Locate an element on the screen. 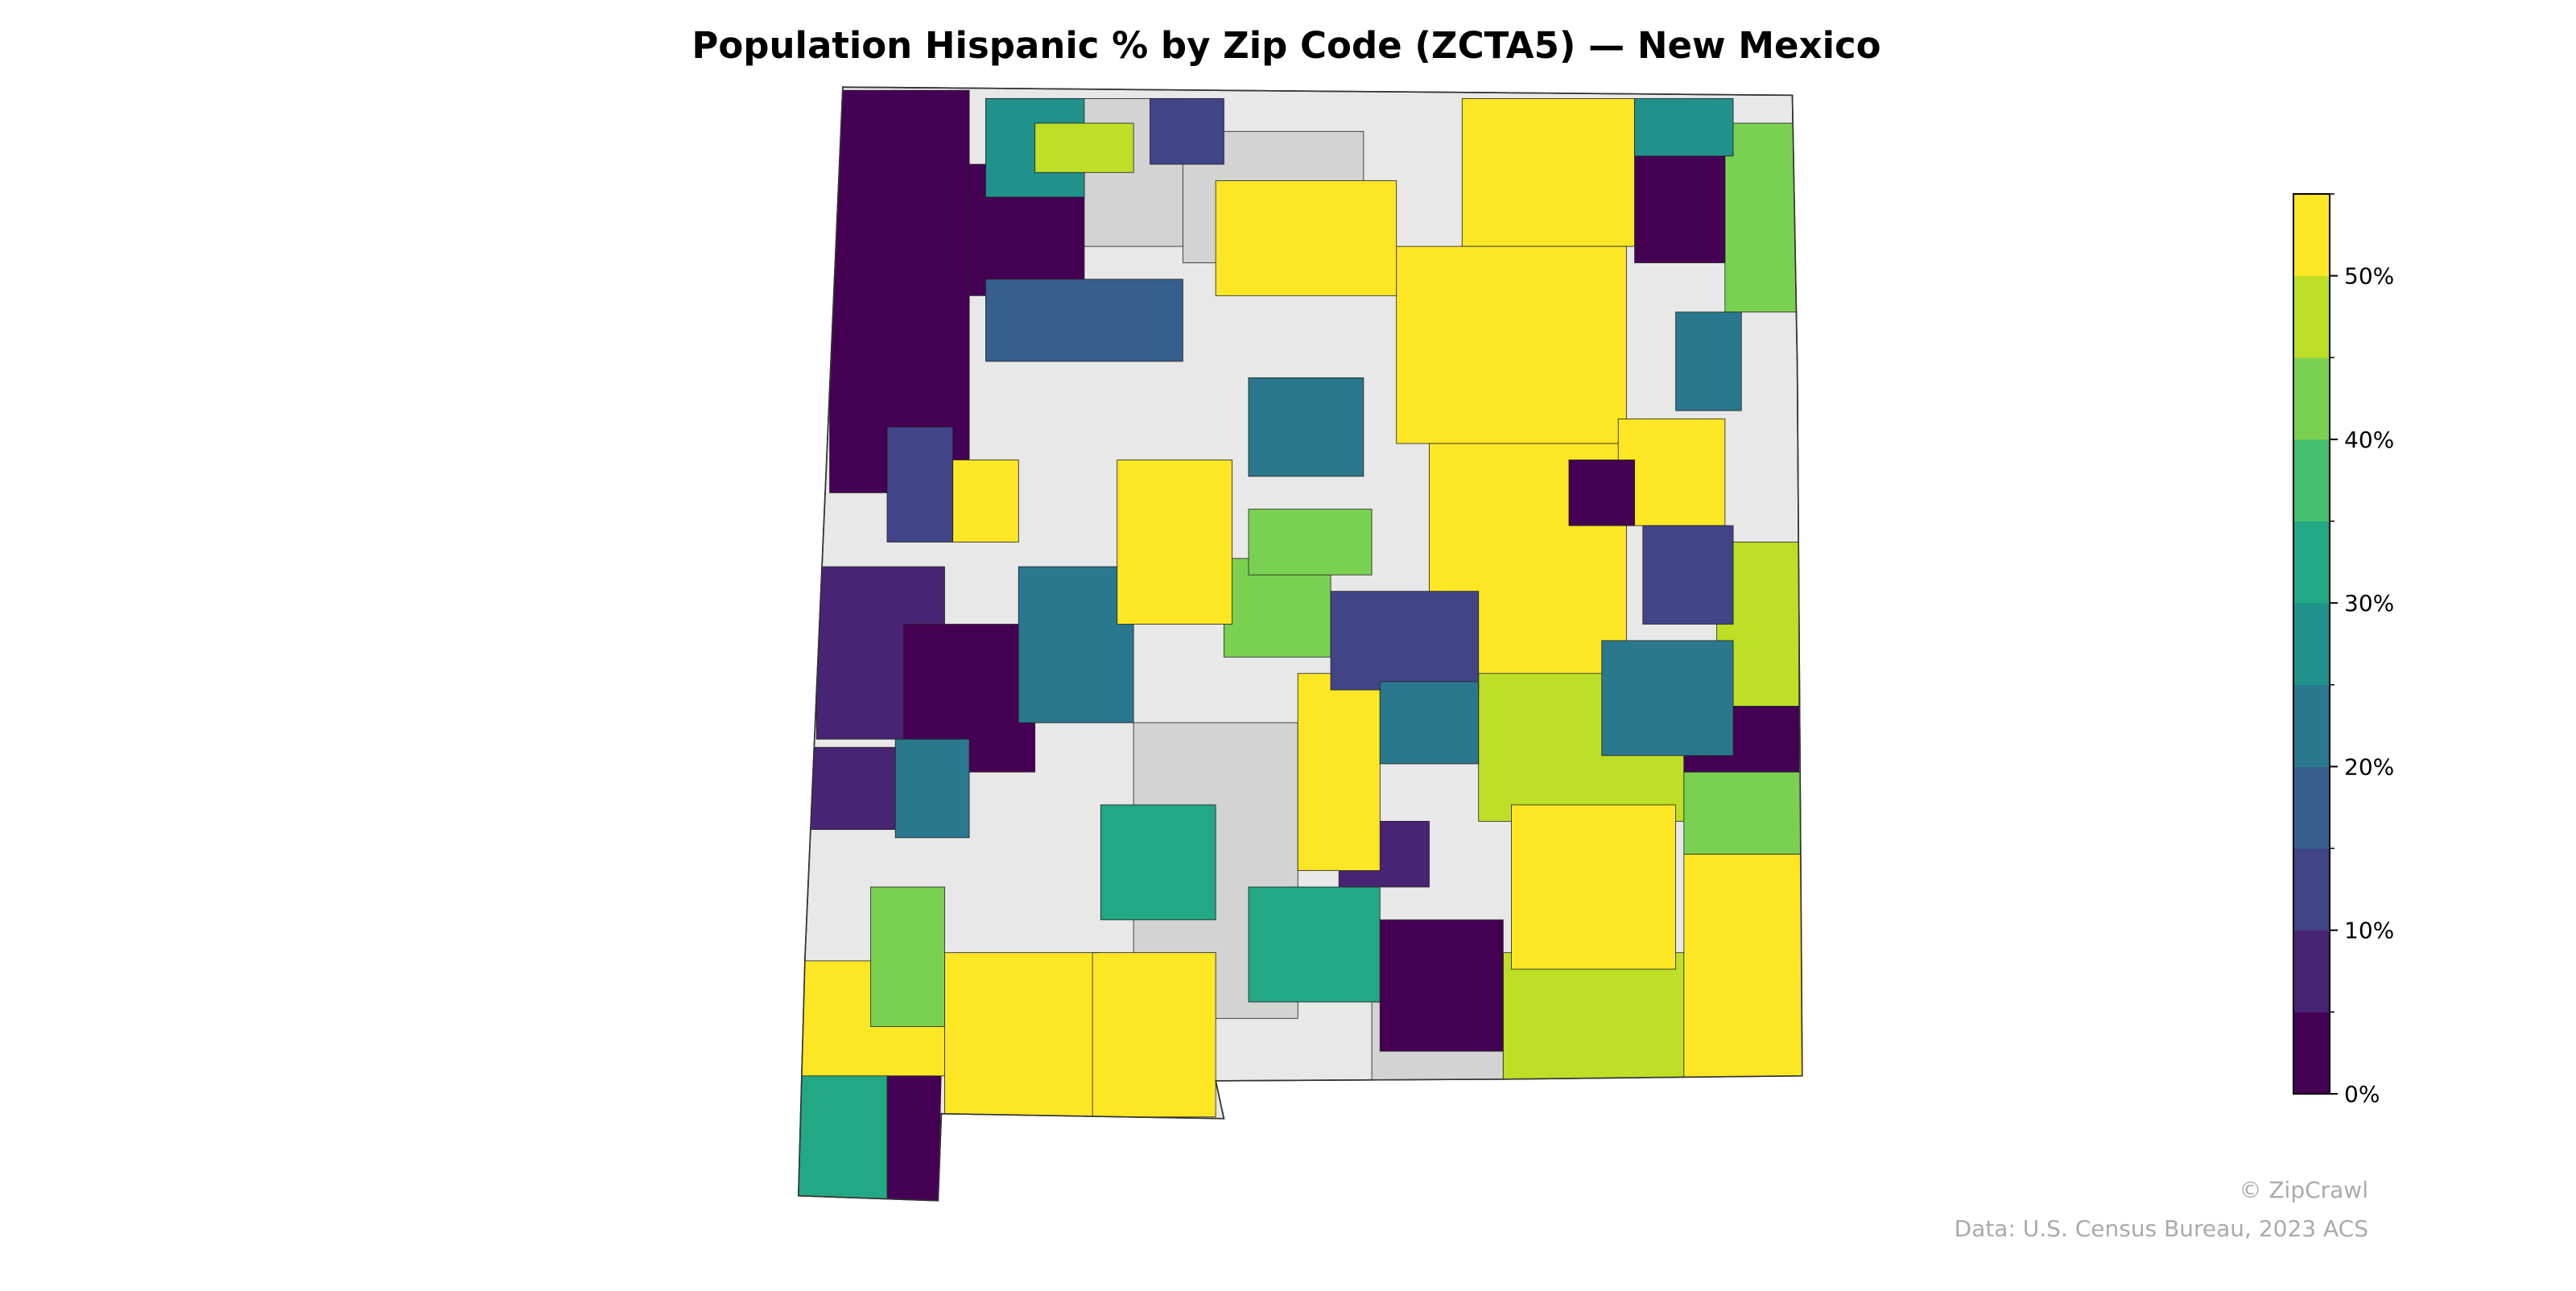 The image size is (2576, 1291). colorbar-frame is located at coordinates (2311, 644).